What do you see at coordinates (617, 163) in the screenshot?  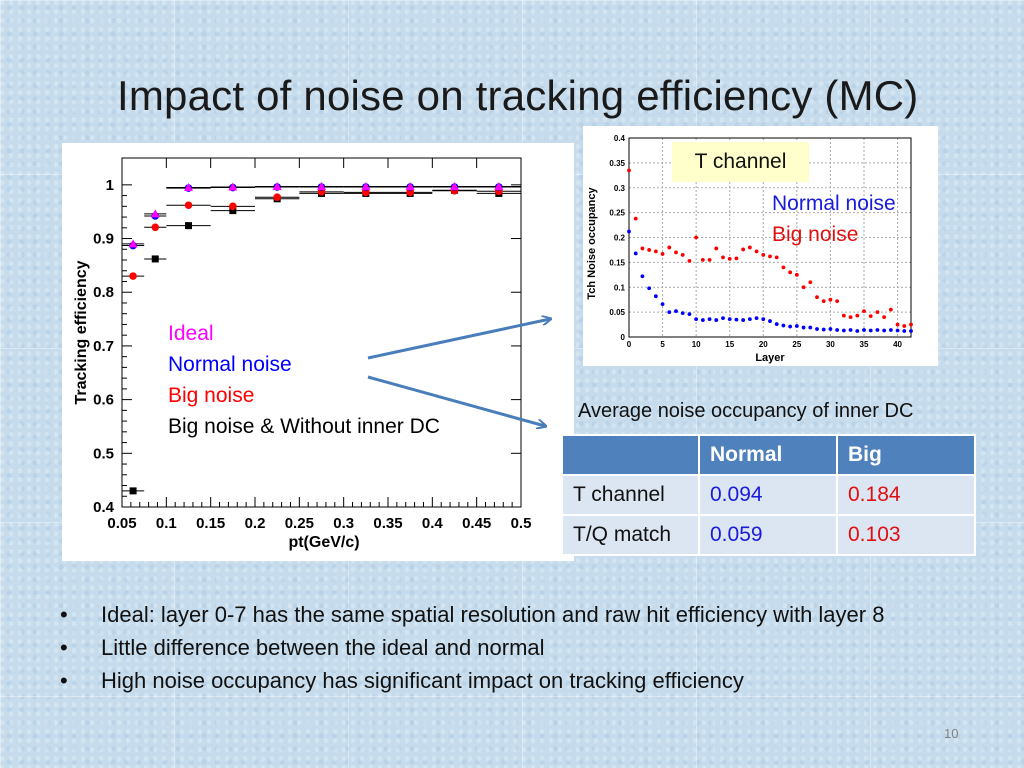 I see `y-tick-label: 0.35` at bounding box center [617, 163].